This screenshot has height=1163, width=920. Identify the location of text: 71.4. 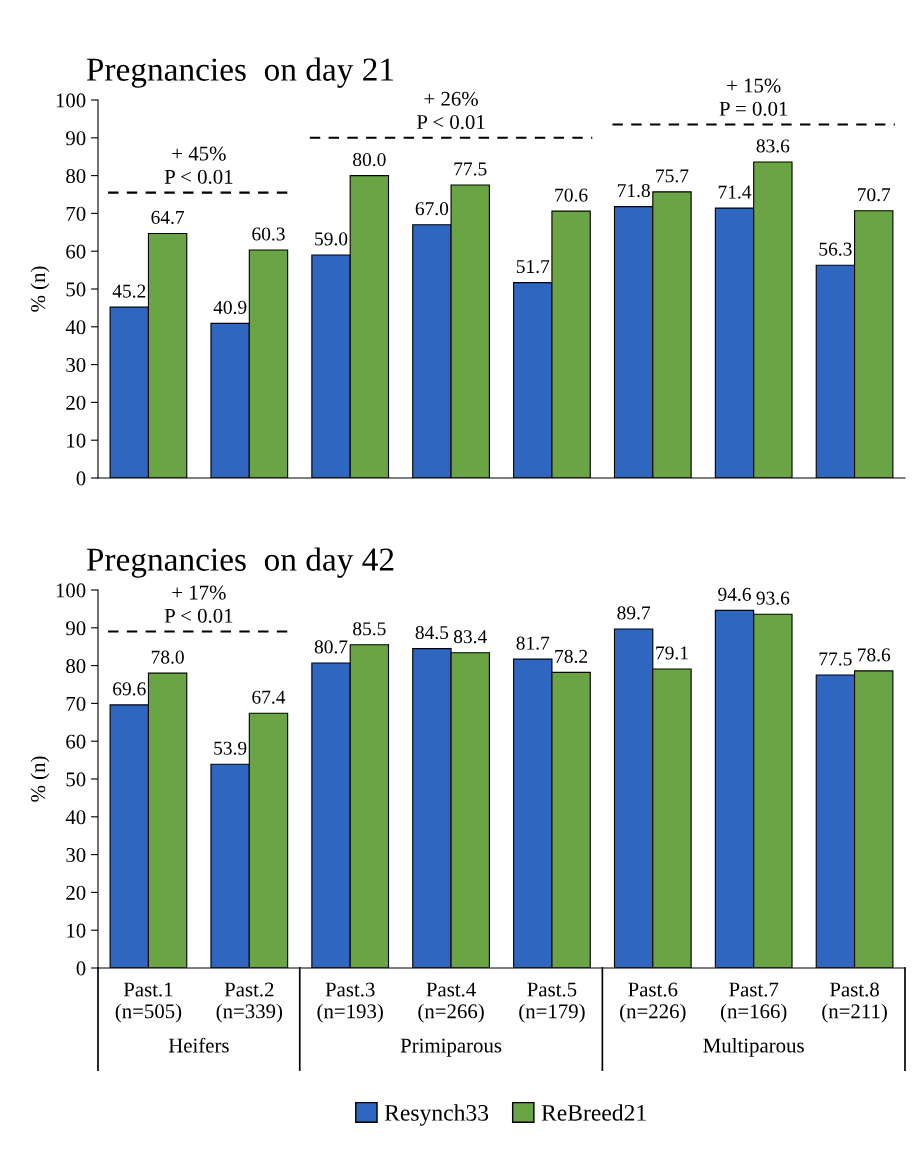
(735, 192).